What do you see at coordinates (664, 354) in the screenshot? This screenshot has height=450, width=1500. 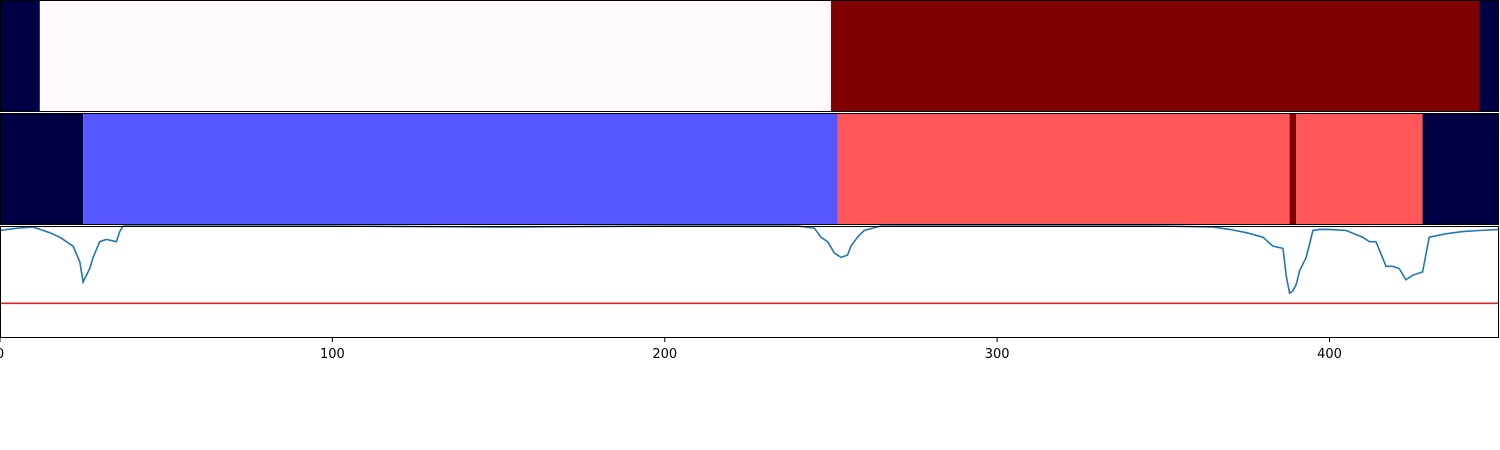 I see `x-tick-label: 200` at bounding box center [664, 354].